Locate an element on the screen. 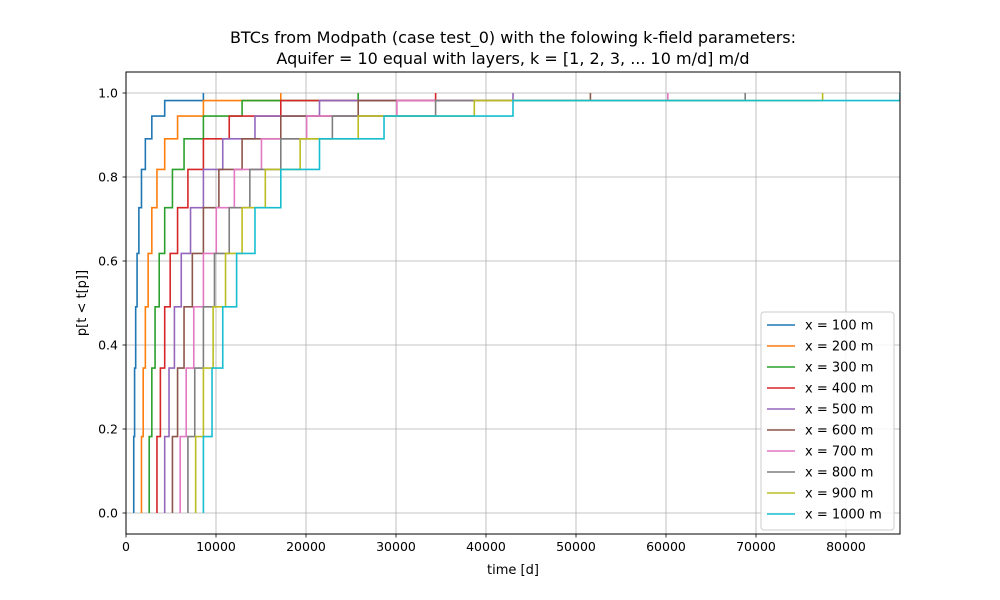  x-tick-label: 80000 is located at coordinates (846, 546).